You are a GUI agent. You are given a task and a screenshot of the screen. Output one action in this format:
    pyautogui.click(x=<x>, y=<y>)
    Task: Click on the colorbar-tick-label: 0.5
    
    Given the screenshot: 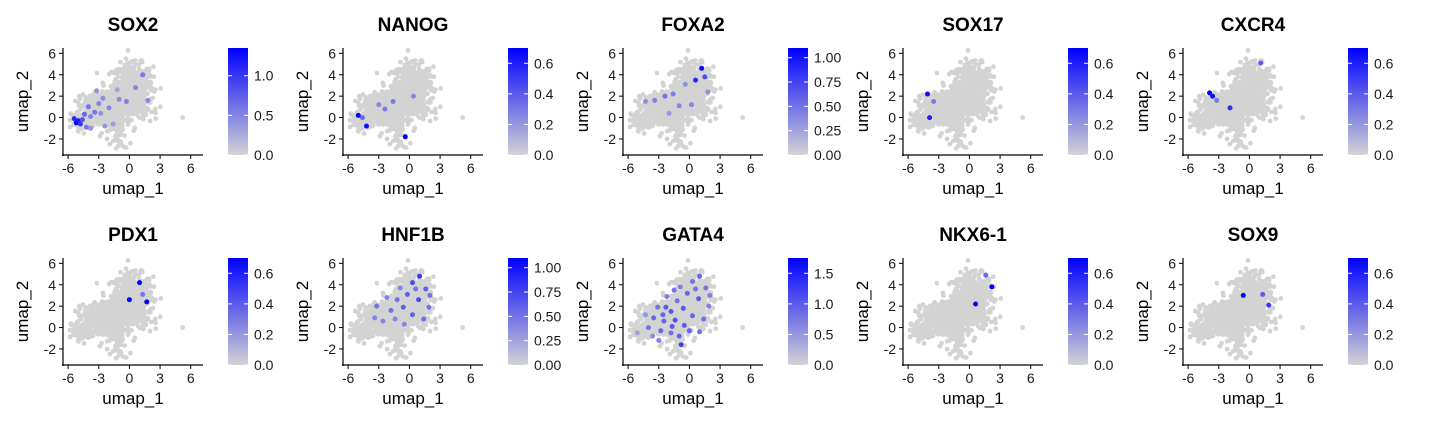 What is the action you would take?
    pyautogui.click(x=264, y=115)
    